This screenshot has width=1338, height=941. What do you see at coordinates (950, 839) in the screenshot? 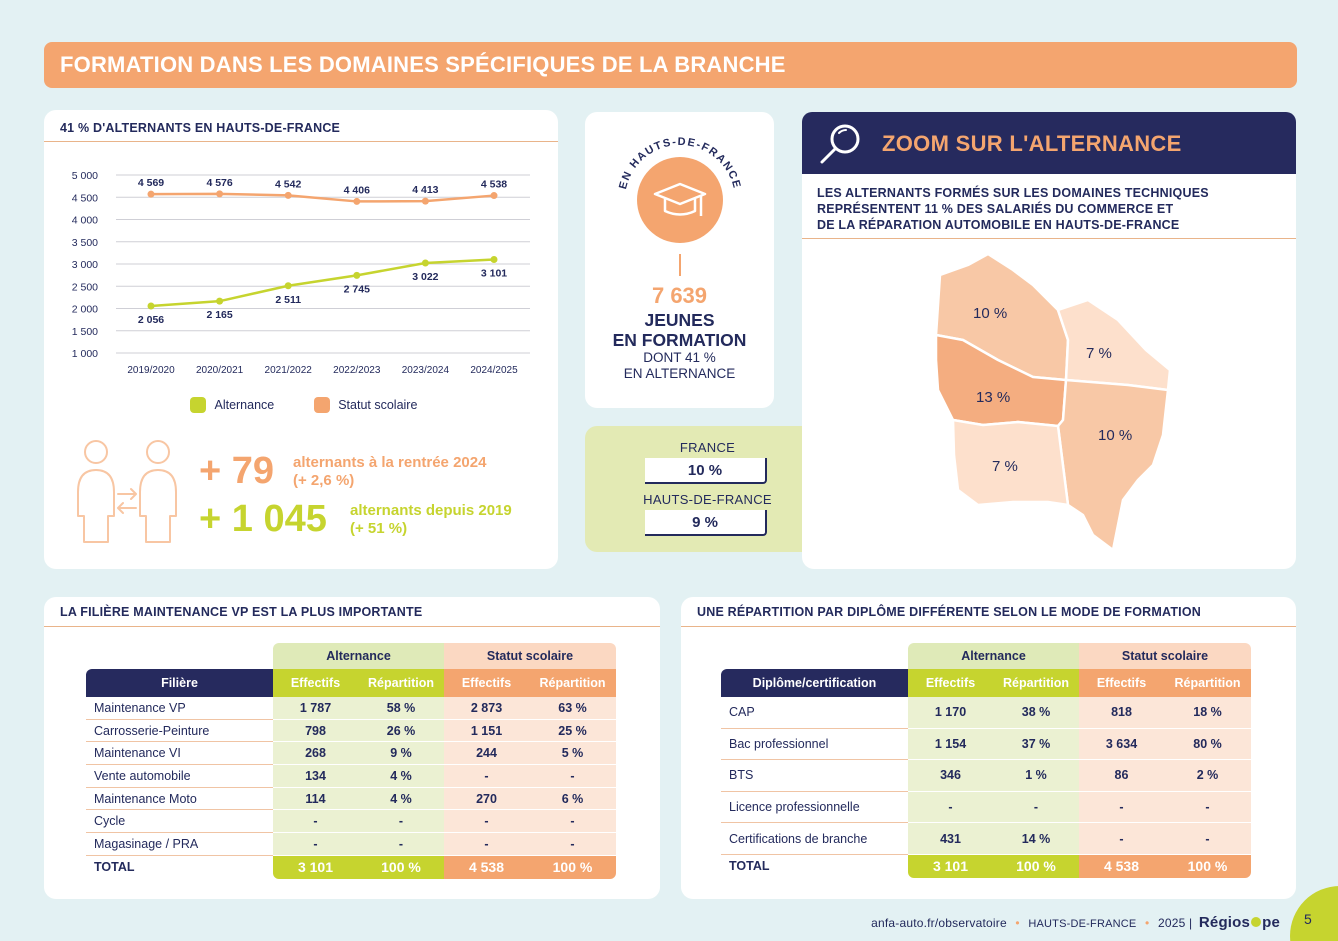
I see `table-cell: 431` at bounding box center [950, 839].